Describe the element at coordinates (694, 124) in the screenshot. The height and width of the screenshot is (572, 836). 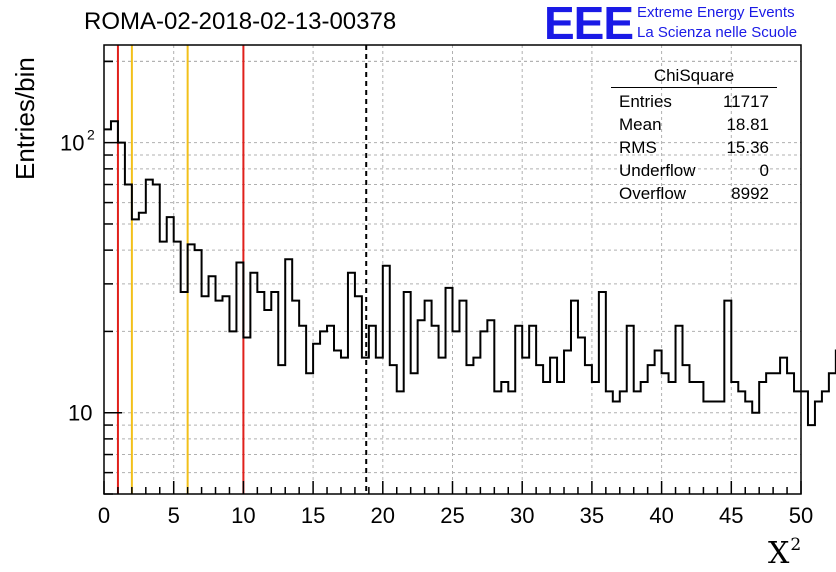
I see `stats-row-mean: Mean 18.81` at that location.